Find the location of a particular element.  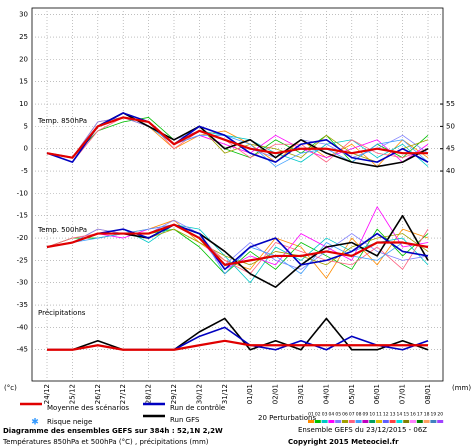

x-tick-label: 04/01 is located at coordinates (326, 394).